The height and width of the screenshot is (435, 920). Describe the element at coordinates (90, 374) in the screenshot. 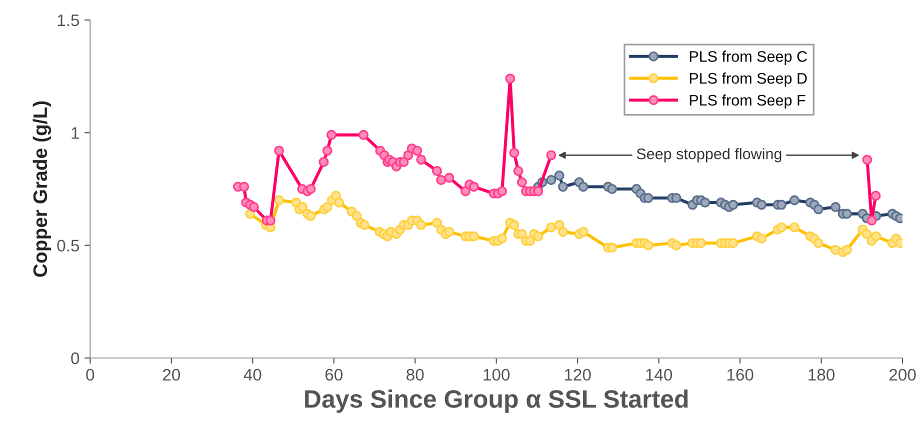

I see `x-tick-label: 0` at that location.